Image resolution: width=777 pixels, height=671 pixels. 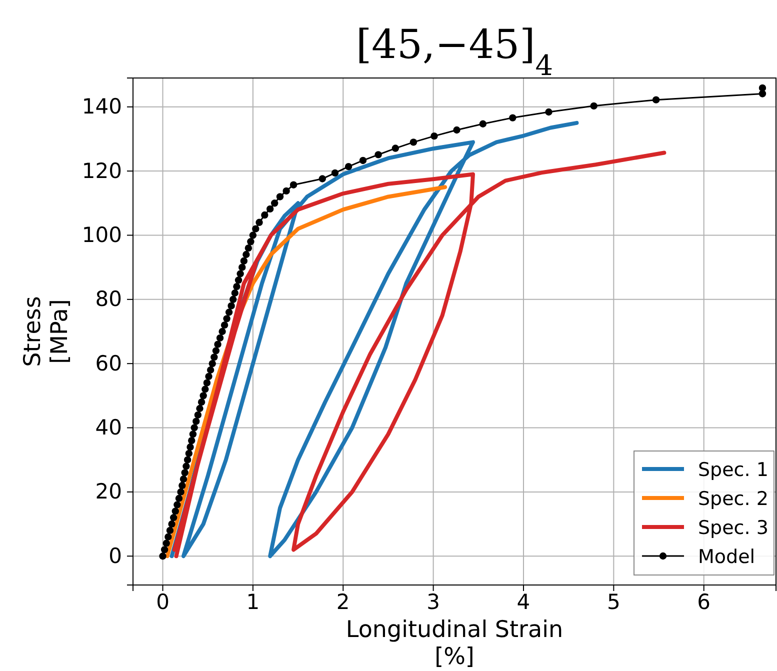 What do you see at coordinates (523, 602) in the screenshot?
I see `x-tick-label: 4` at bounding box center [523, 602].